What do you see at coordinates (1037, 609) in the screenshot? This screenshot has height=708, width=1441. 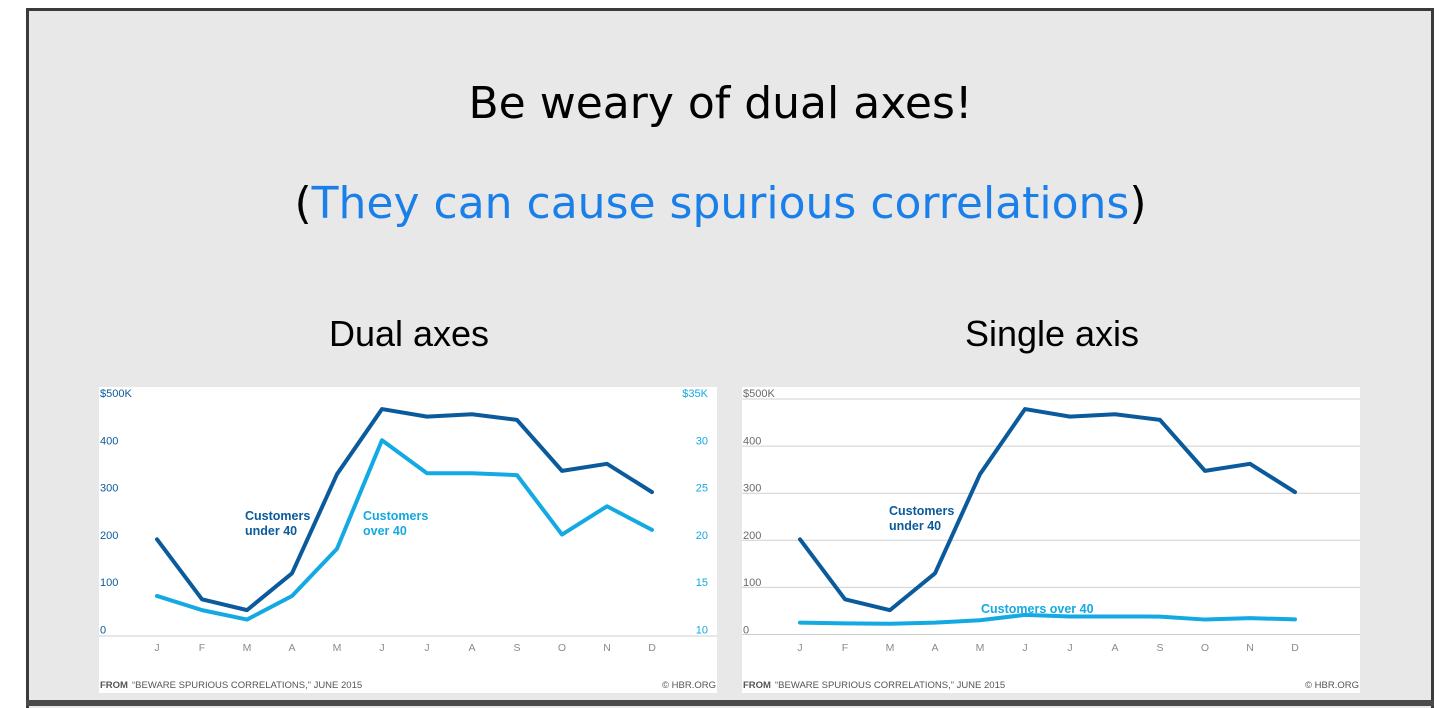 I see `series-label-over-40: Customers over 40` at bounding box center [1037, 609].